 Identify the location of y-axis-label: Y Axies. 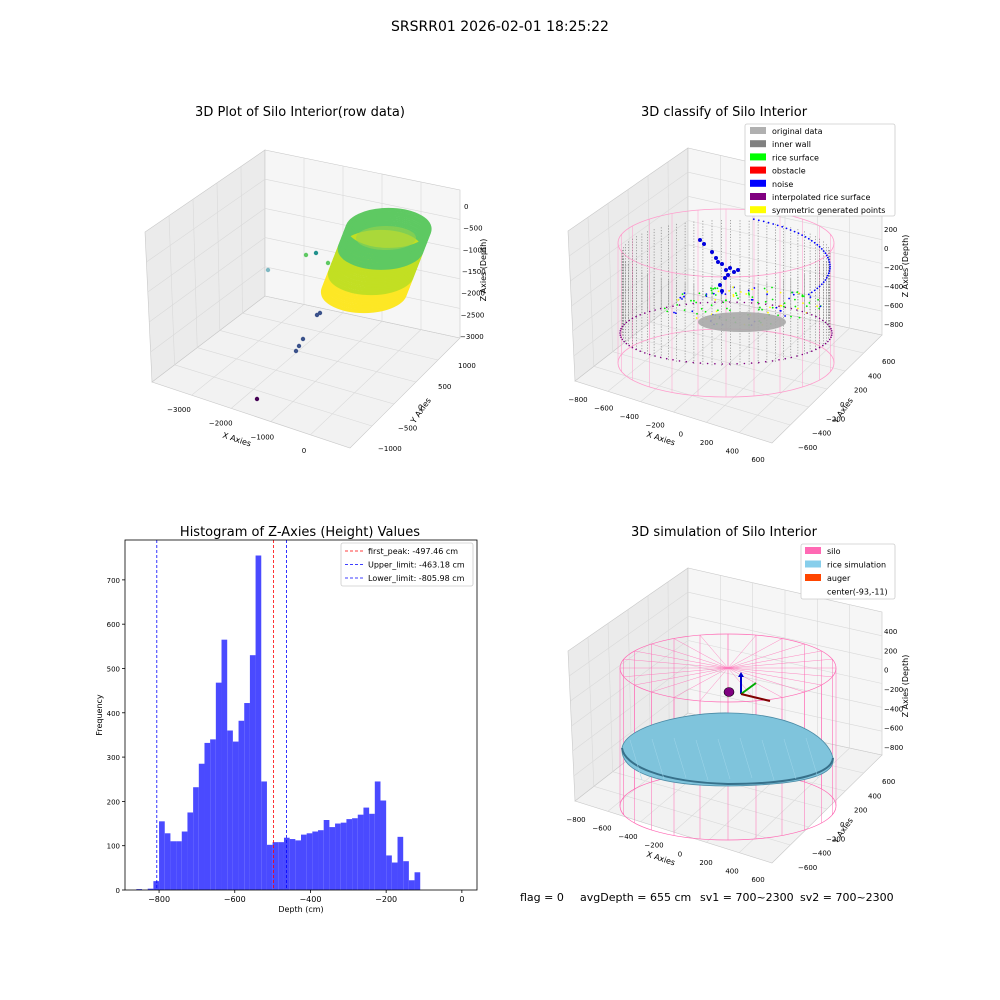
(420, 411).